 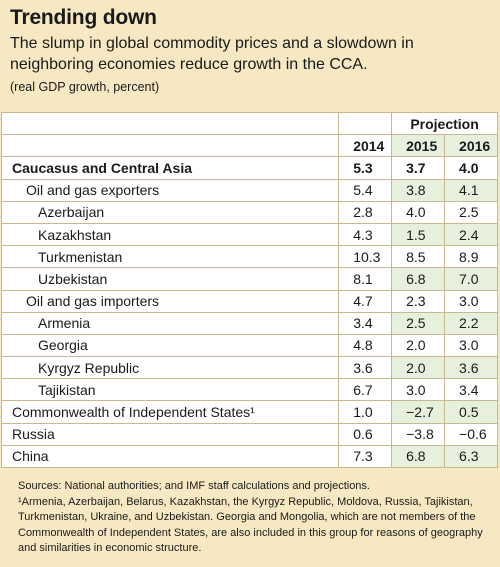 I want to click on projection-header-row: Projection, so click(x=249, y=123).